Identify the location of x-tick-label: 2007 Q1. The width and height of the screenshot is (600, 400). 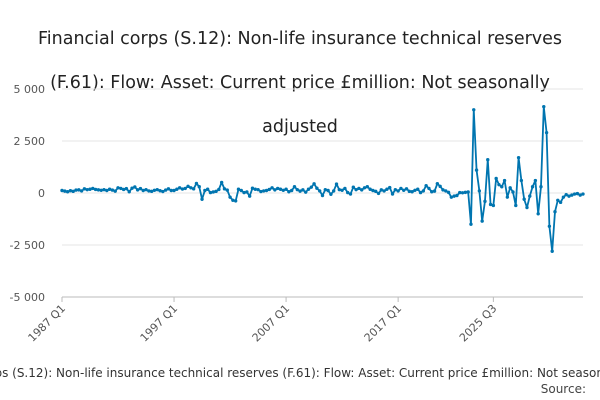
(271, 323).